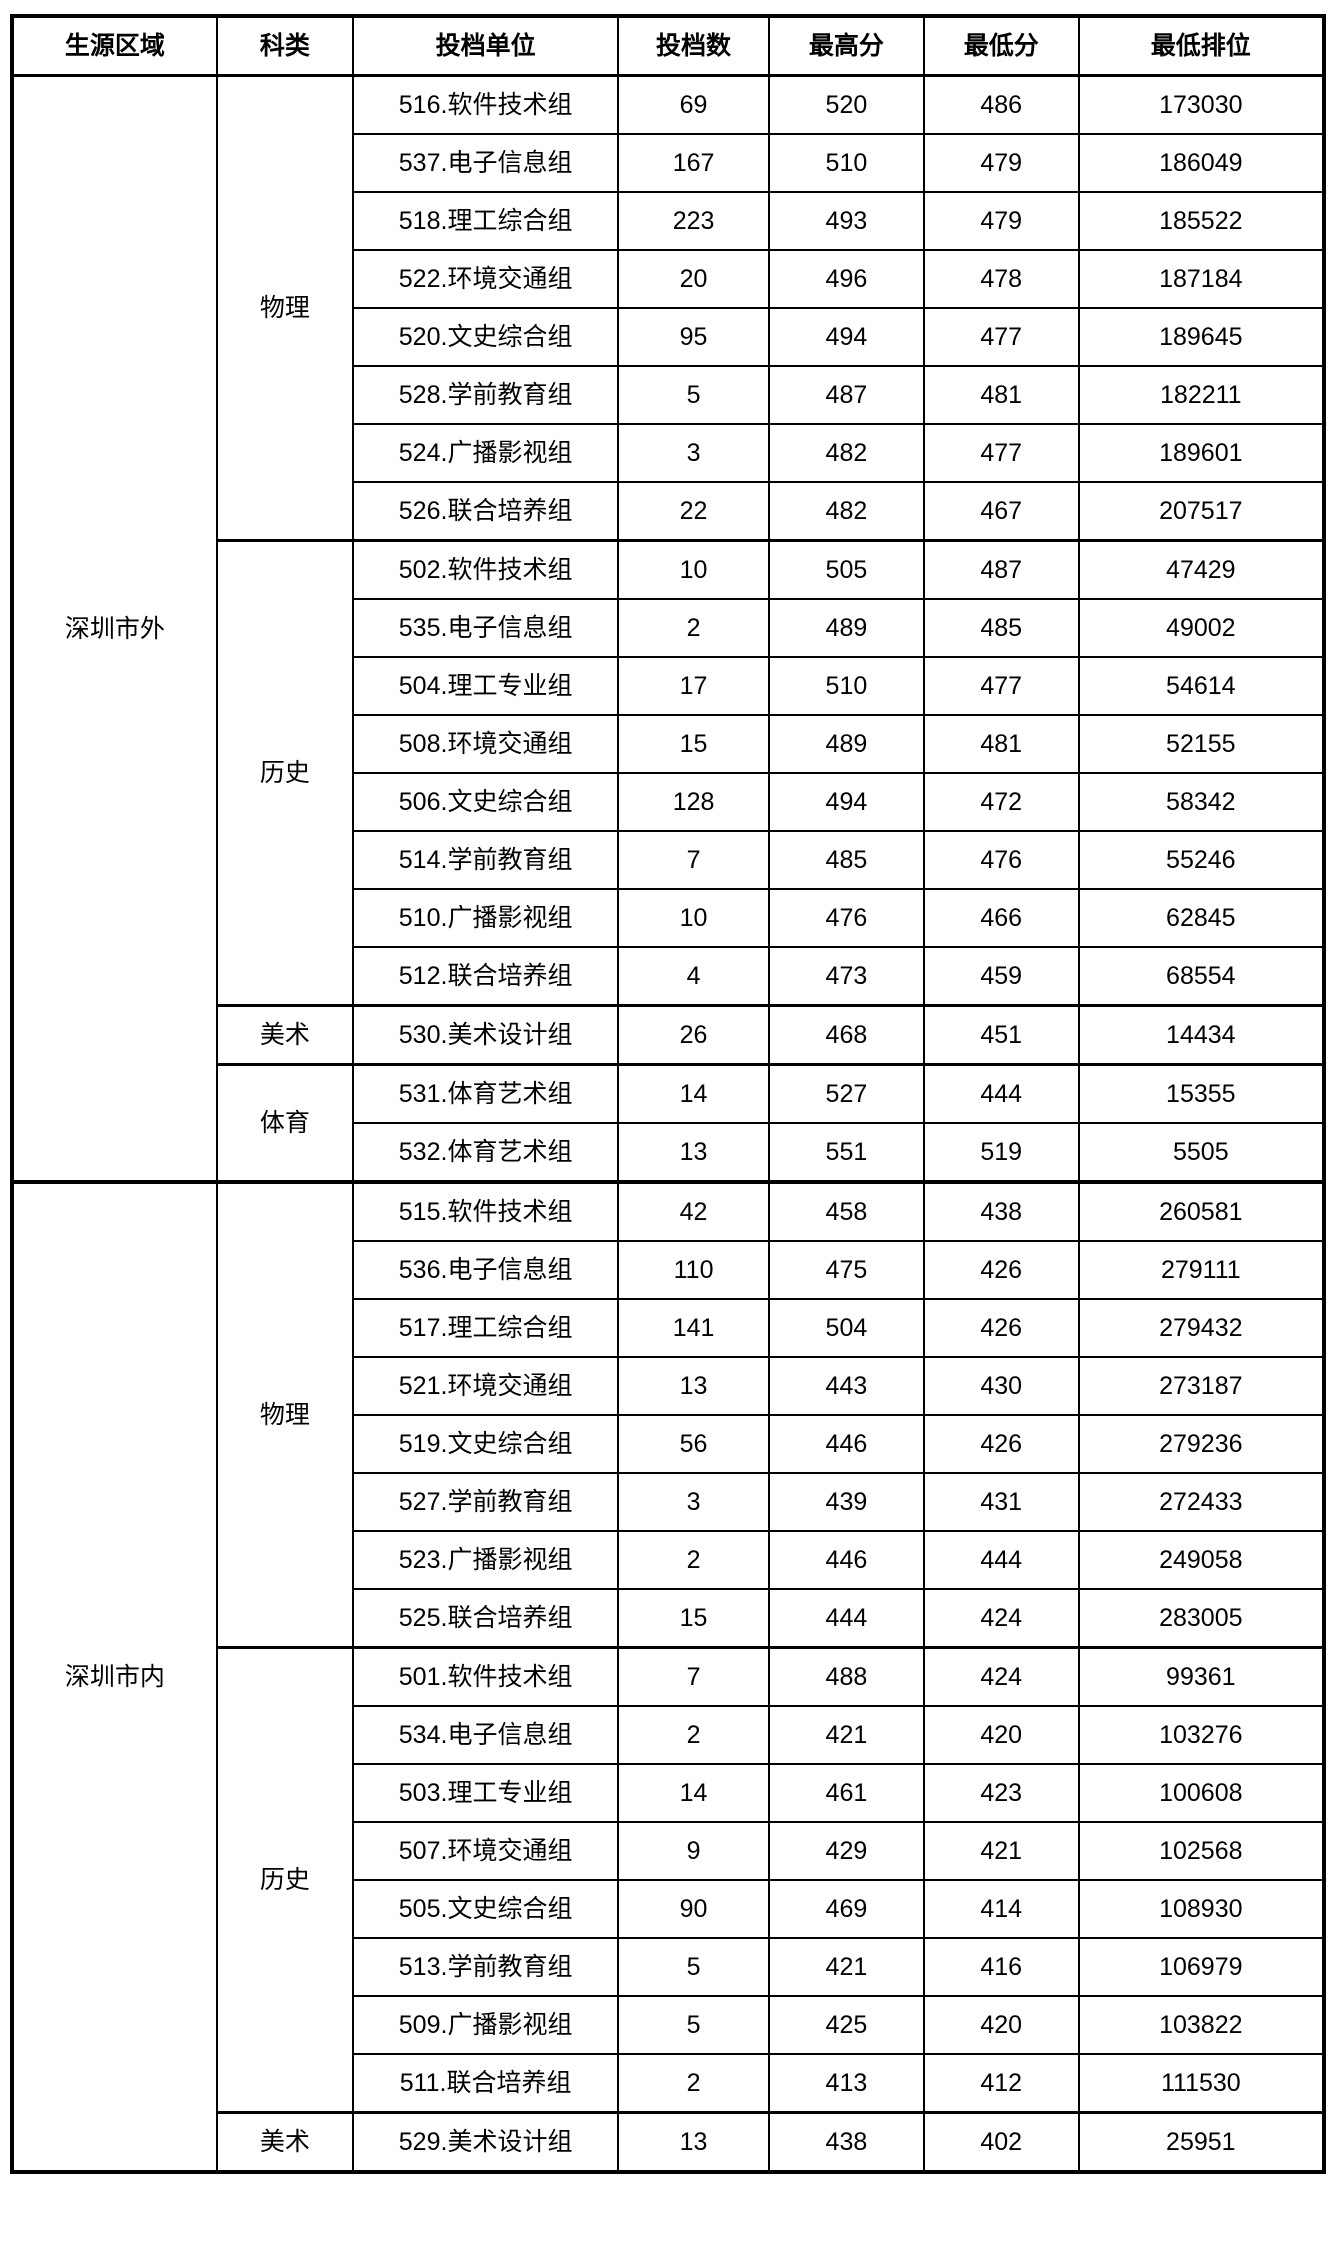  What do you see at coordinates (486, 1386) in the screenshot?
I see `unit-cell: 521.环境交通组` at bounding box center [486, 1386].